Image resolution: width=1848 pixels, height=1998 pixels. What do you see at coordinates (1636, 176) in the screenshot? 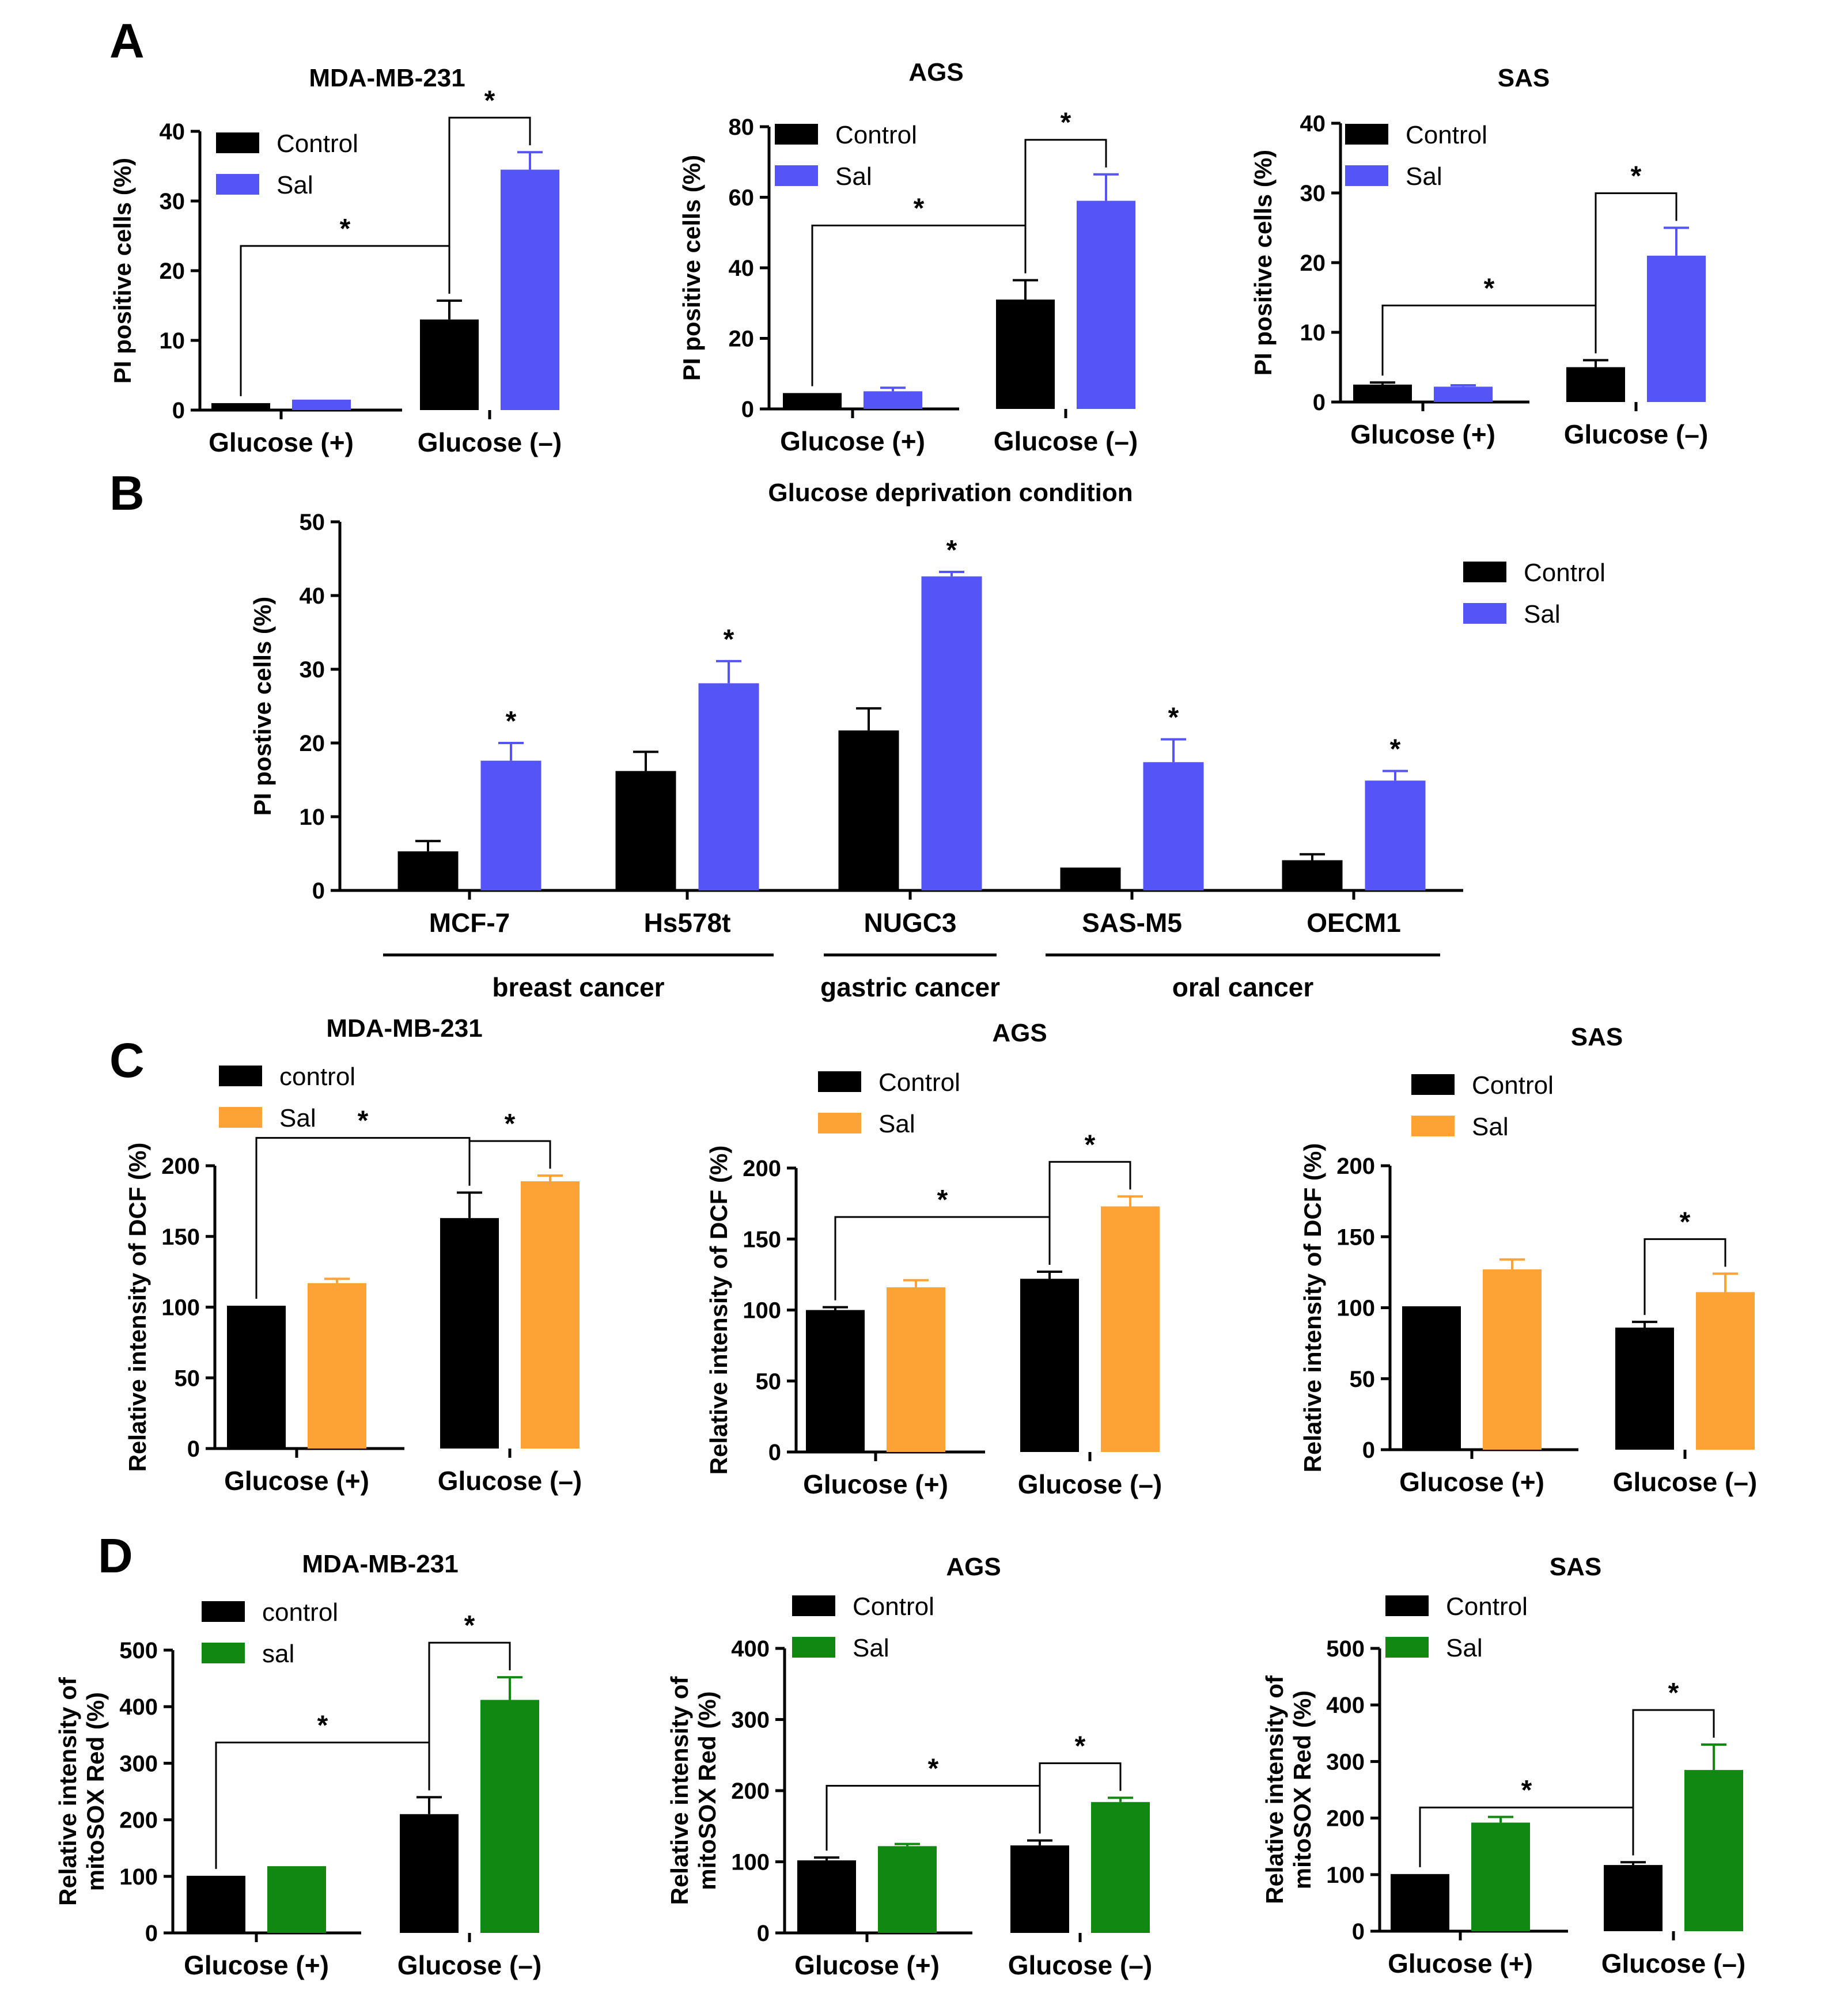
I see `a3-significance-star: *` at bounding box center [1636, 176].